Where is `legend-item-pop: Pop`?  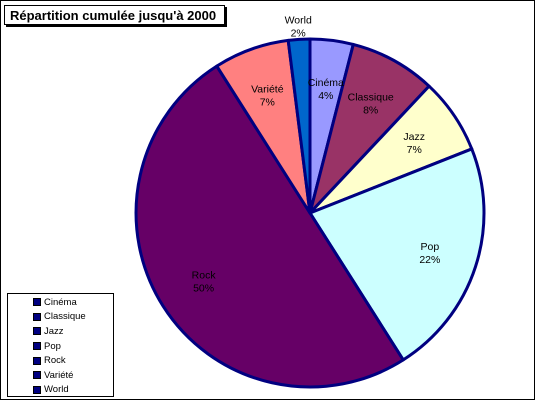
legend-item-pop: Pop is located at coordinates (60, 346).